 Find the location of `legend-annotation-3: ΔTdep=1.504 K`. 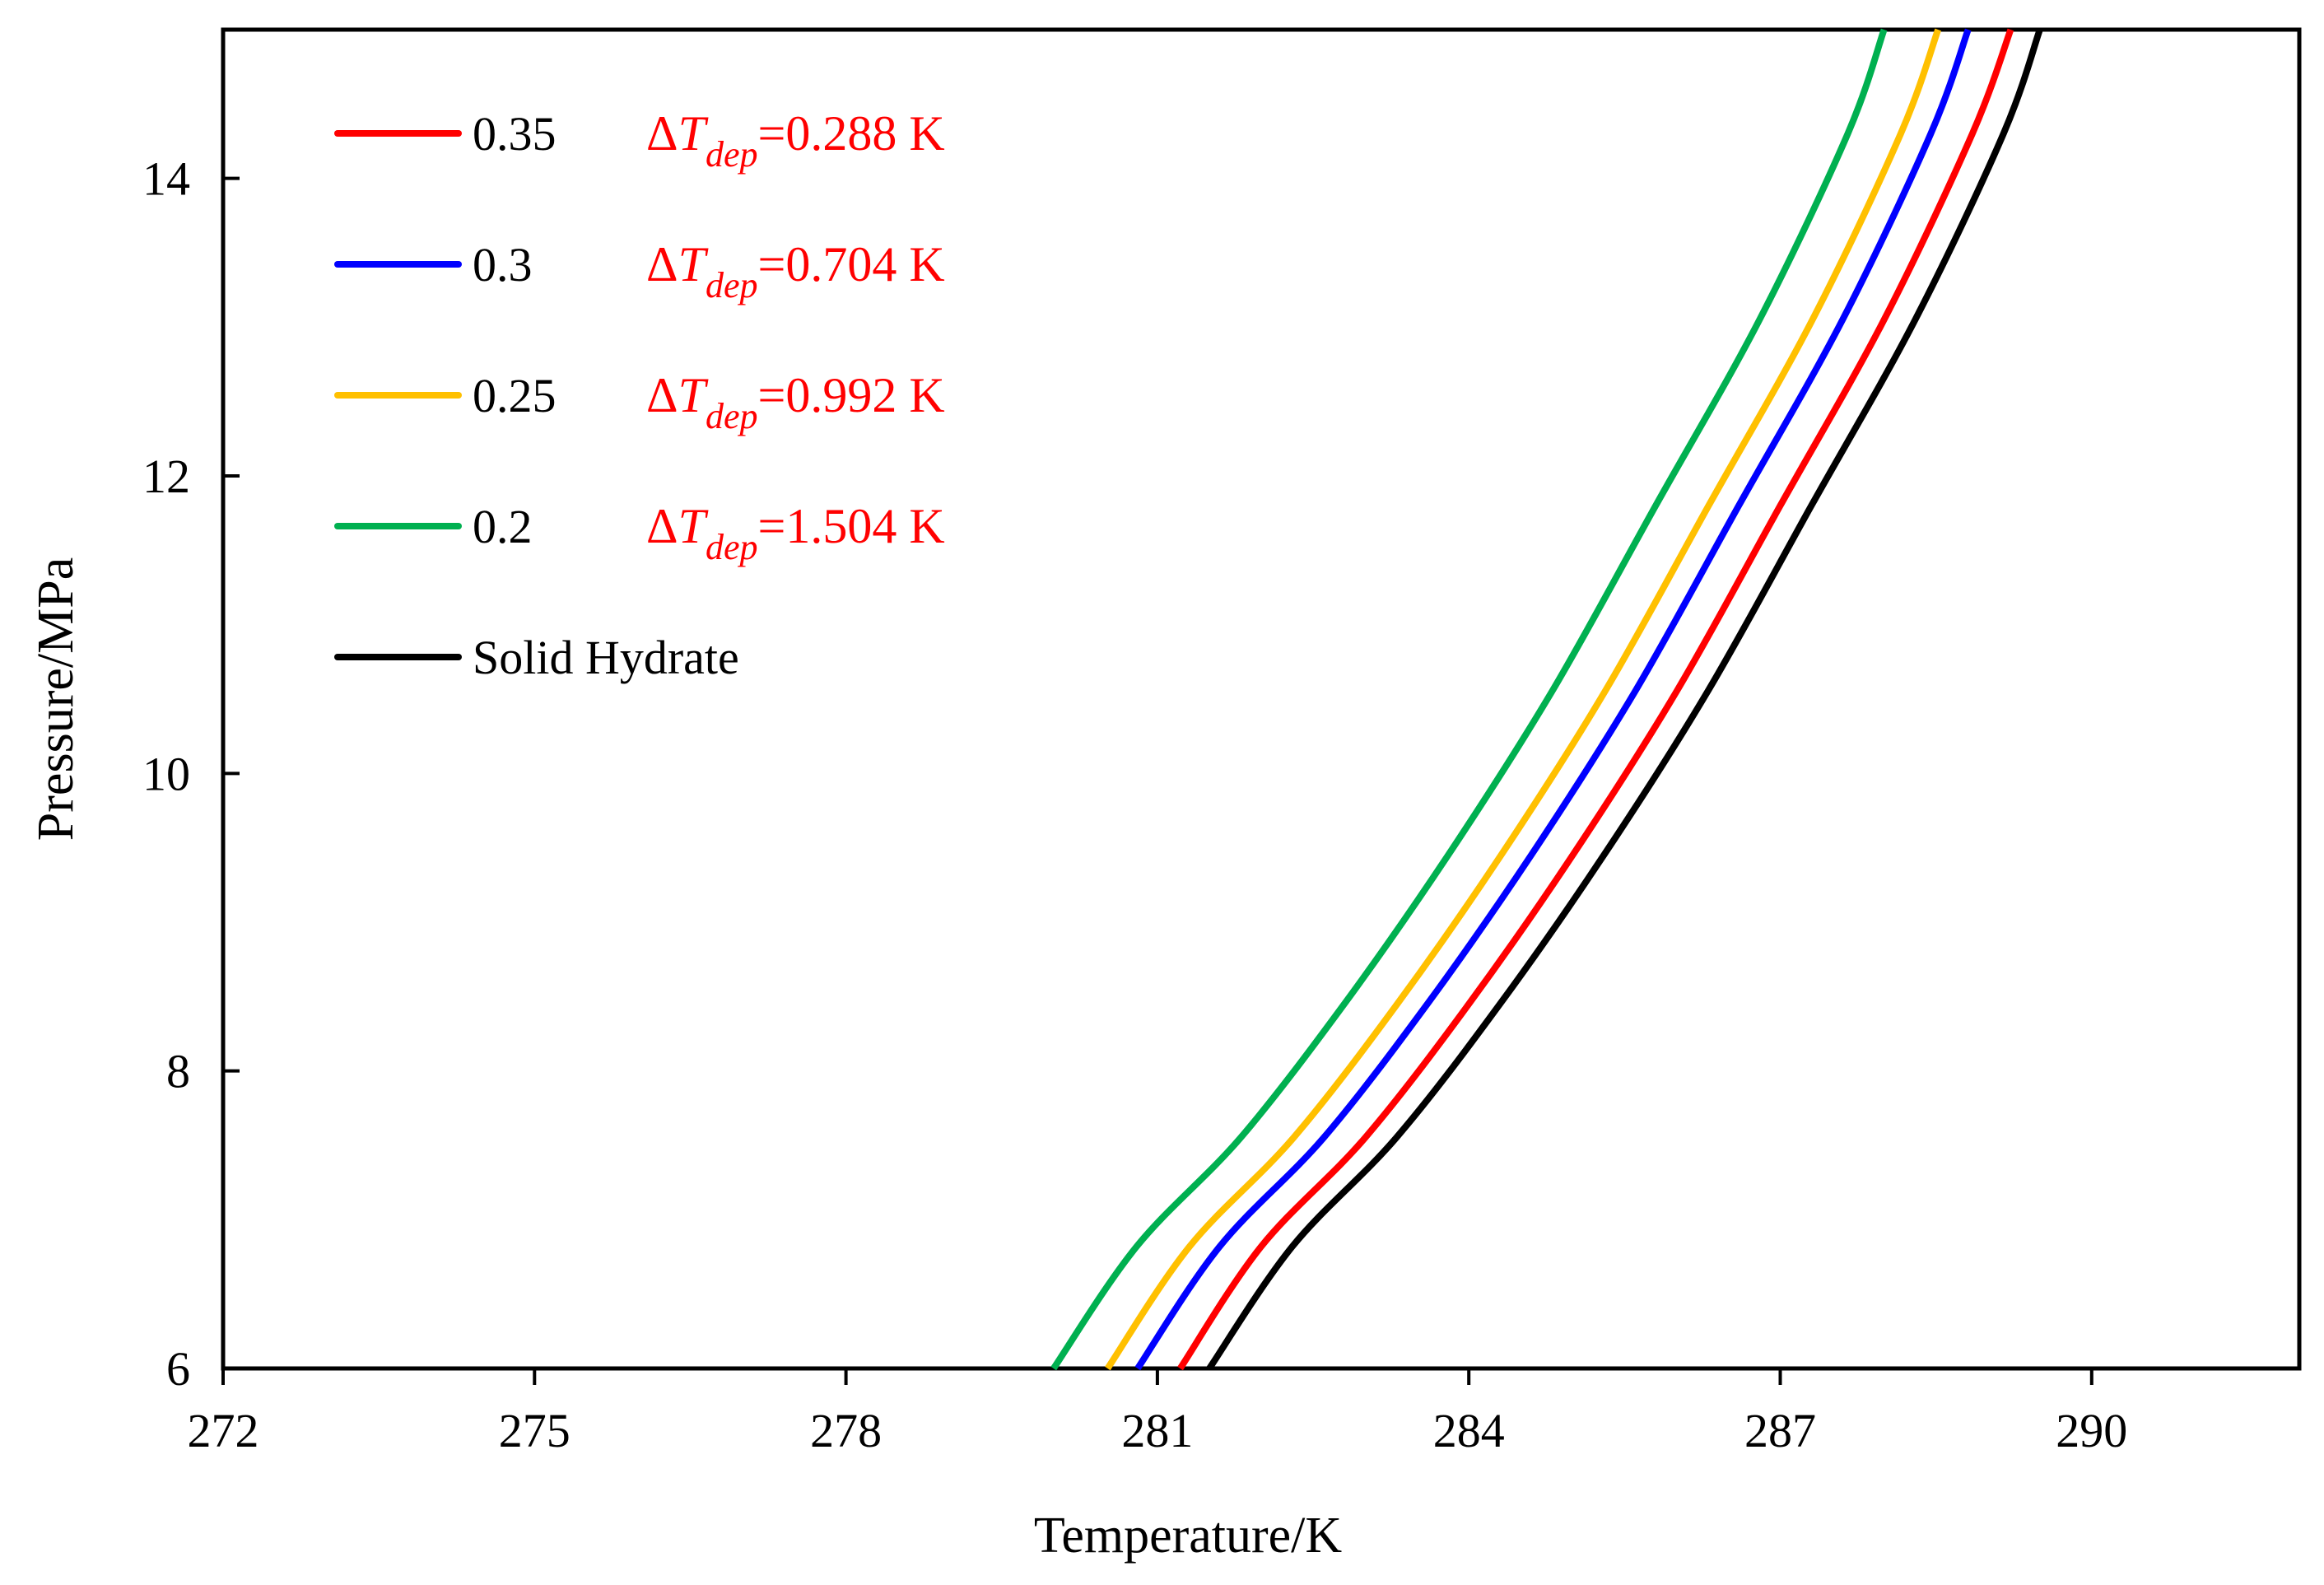

legend-annotation-3: ΔTdep=1.504 K is located at coordinates (795, 533).